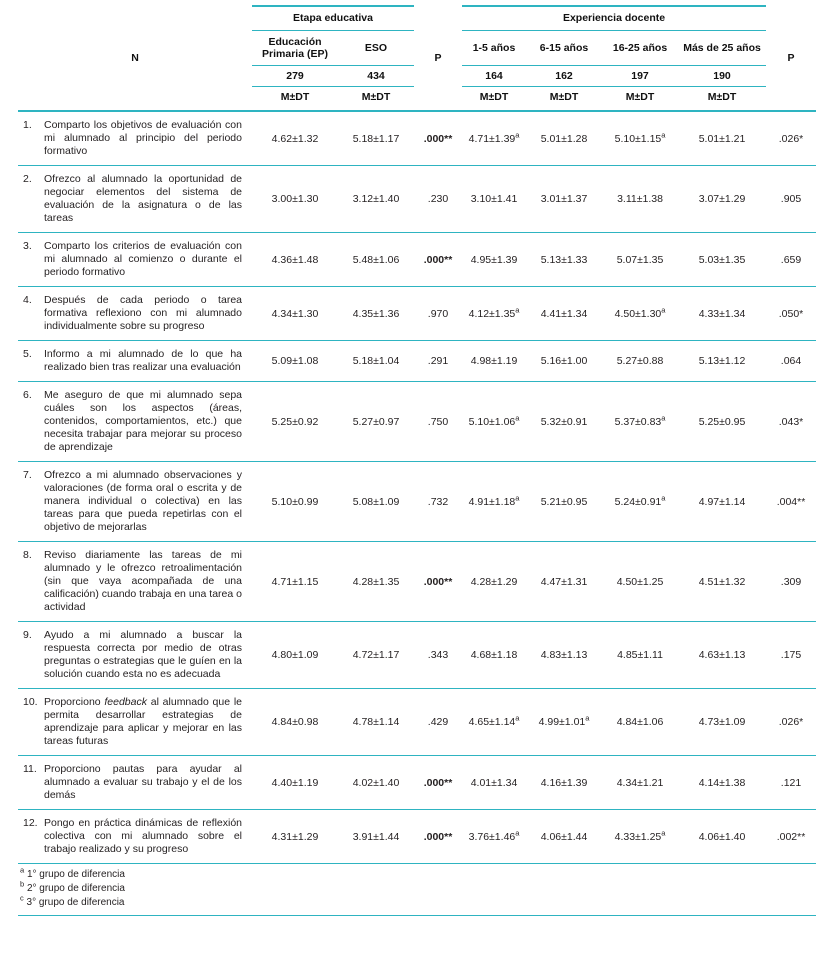  I want to click on value-text: 4.72±1.17, so click(376, 655).